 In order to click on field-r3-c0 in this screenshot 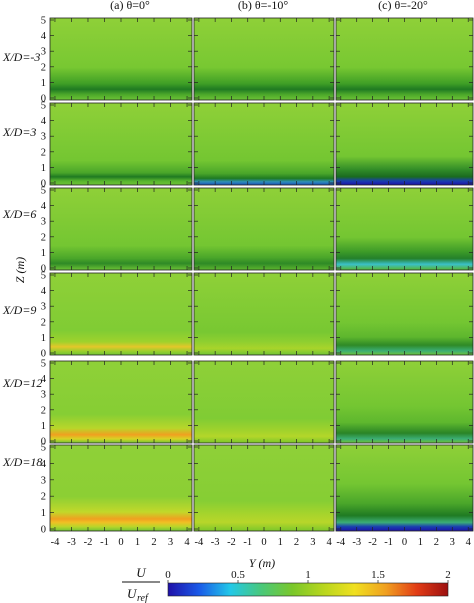, I will do `click(121, 314)`.